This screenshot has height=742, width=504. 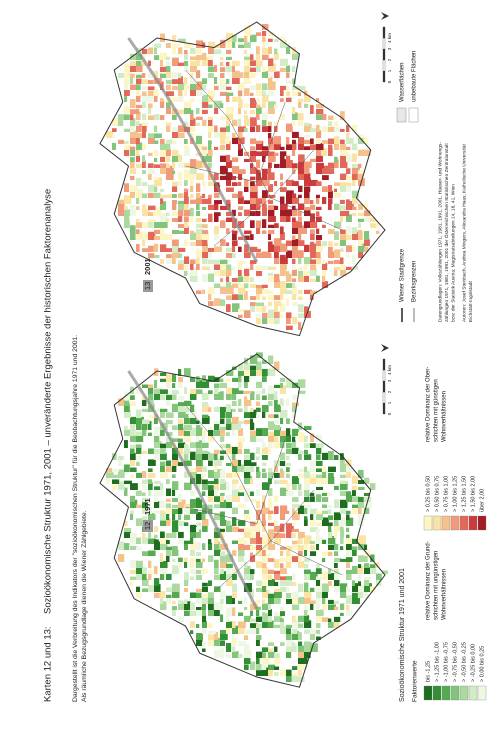 What do you see at coordinates (48, 664) in the screenshot?
I see `title-prefix: Karten 12 und 13:` at bounding box center [48, 664].